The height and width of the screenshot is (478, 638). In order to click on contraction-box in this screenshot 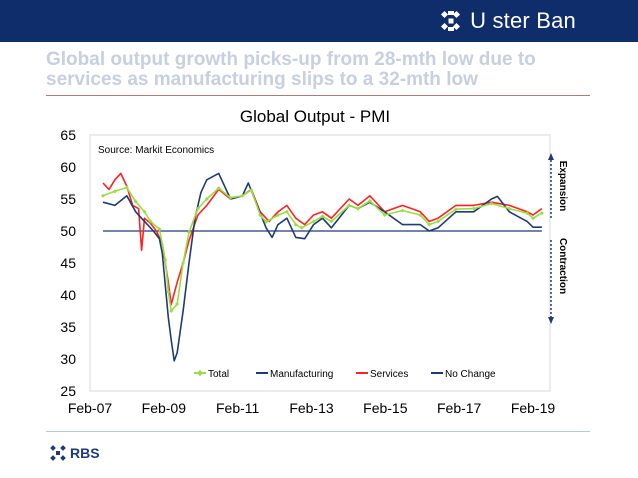, I will do `click(564, 276)`.